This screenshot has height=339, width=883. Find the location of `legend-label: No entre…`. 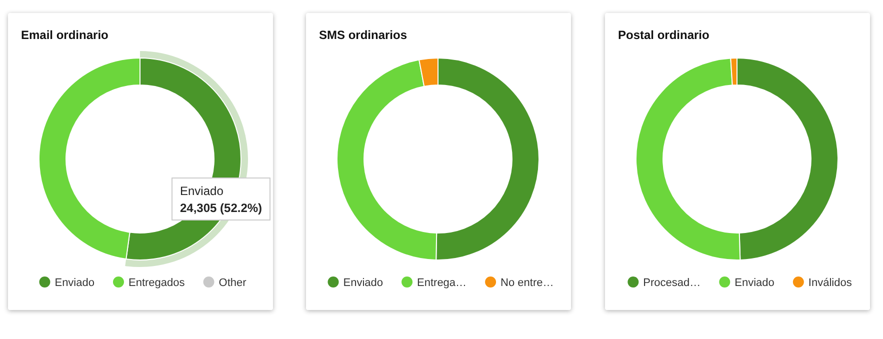

legend-label: No entre… is located at coordinates (527, 283).